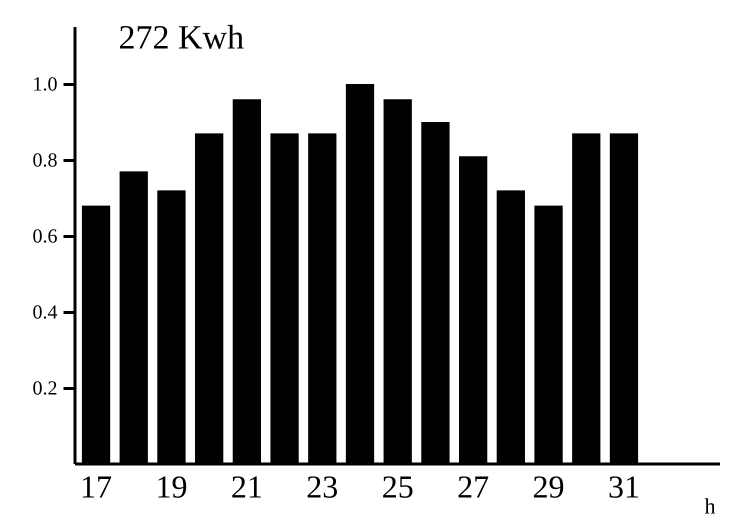 This screenshot has height=518, width=751. Describe the element at coordinates (171, 486) in the screenshot. I see `x-tick-label: 19` at that location.